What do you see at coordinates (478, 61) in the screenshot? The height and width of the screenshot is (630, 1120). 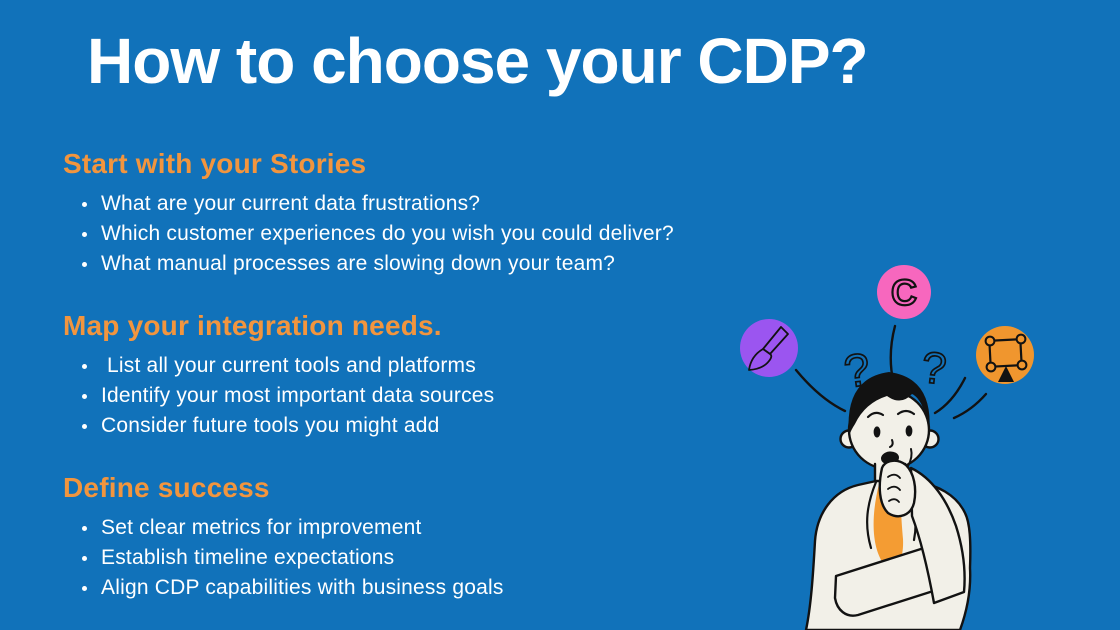 I see `page-title: How to choose your CDP?` at bounding box center [478, 61].